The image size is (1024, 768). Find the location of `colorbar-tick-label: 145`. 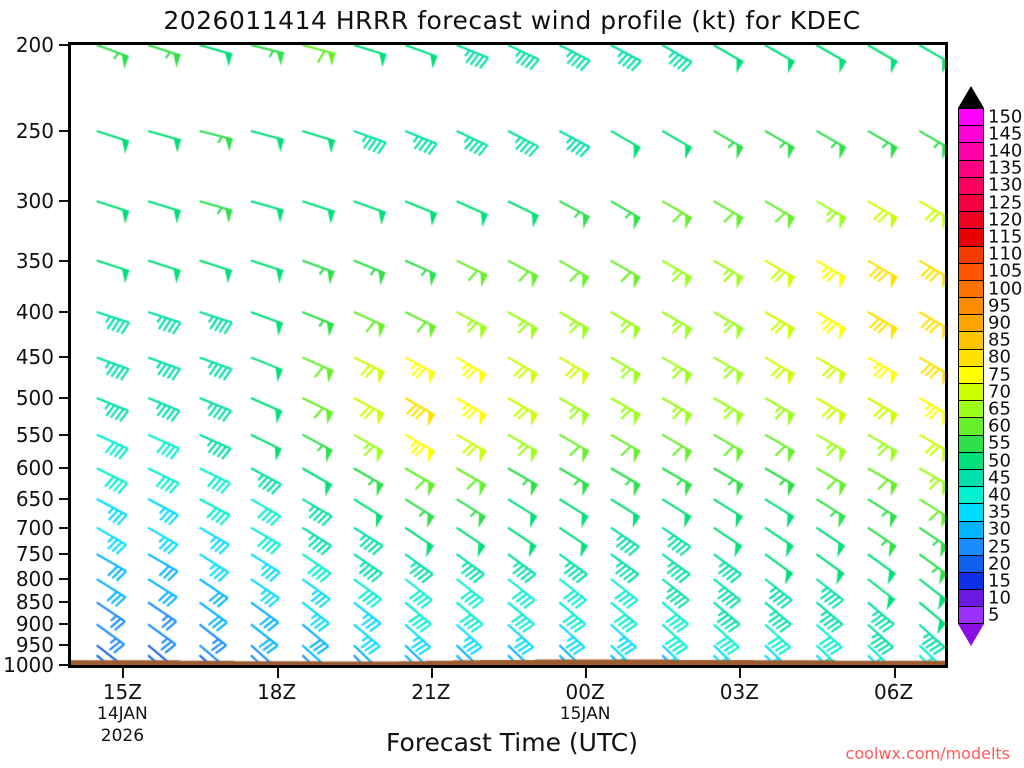

colorbar-tick-label: 145 is located at coordinates (1005, 134).